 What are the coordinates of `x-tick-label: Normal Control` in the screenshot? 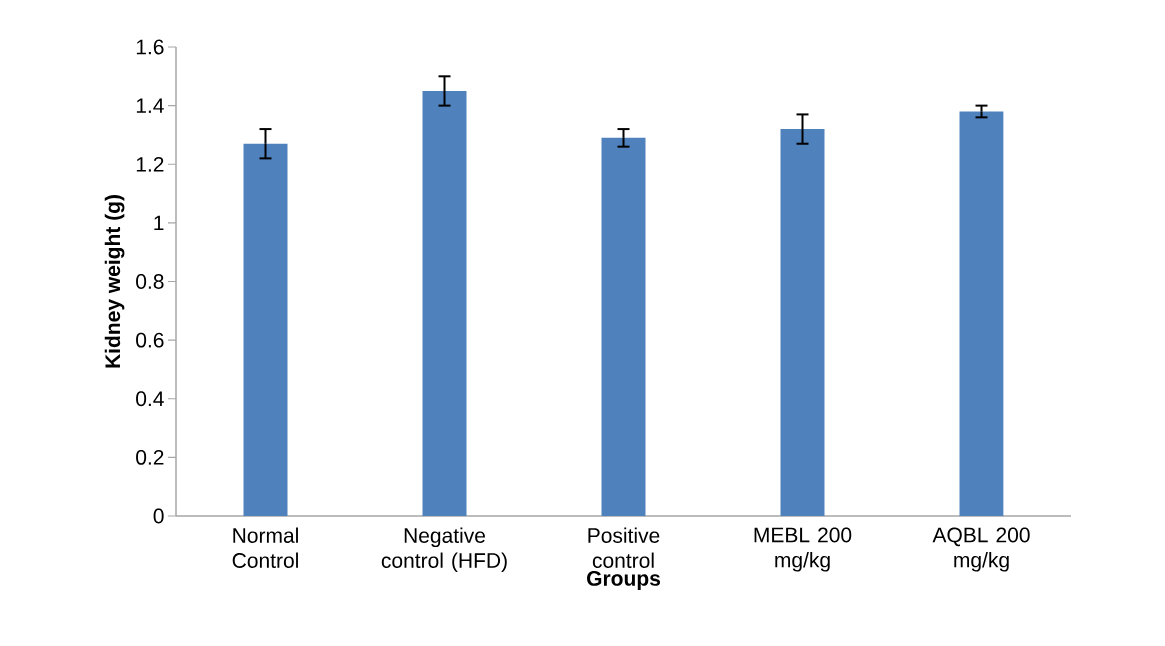 It's located at (265, 547).